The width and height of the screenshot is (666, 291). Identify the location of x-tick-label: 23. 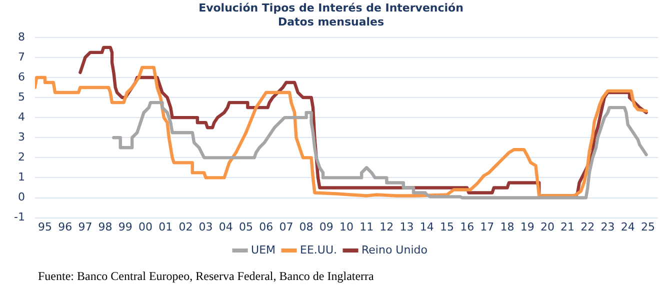
(607, 227).